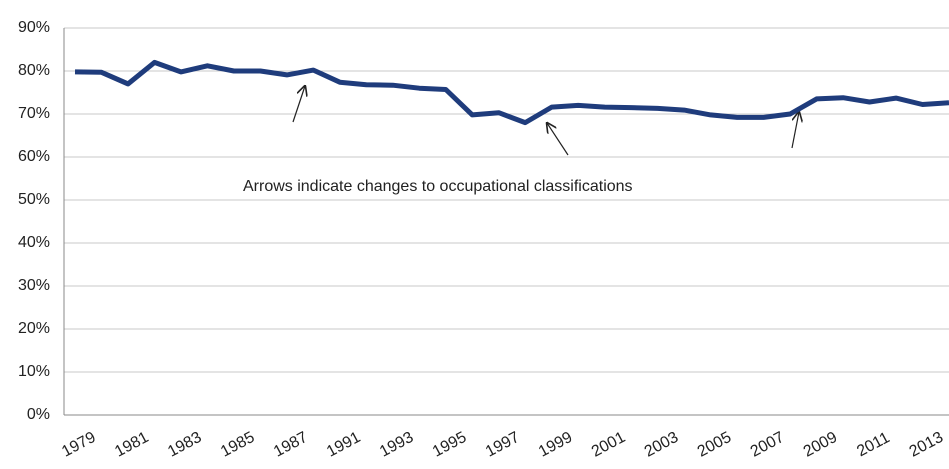 Image resolution: width=949 pixels, height=469 pixels. I want to click on x-tick-label: 1987, so click(291, 445).